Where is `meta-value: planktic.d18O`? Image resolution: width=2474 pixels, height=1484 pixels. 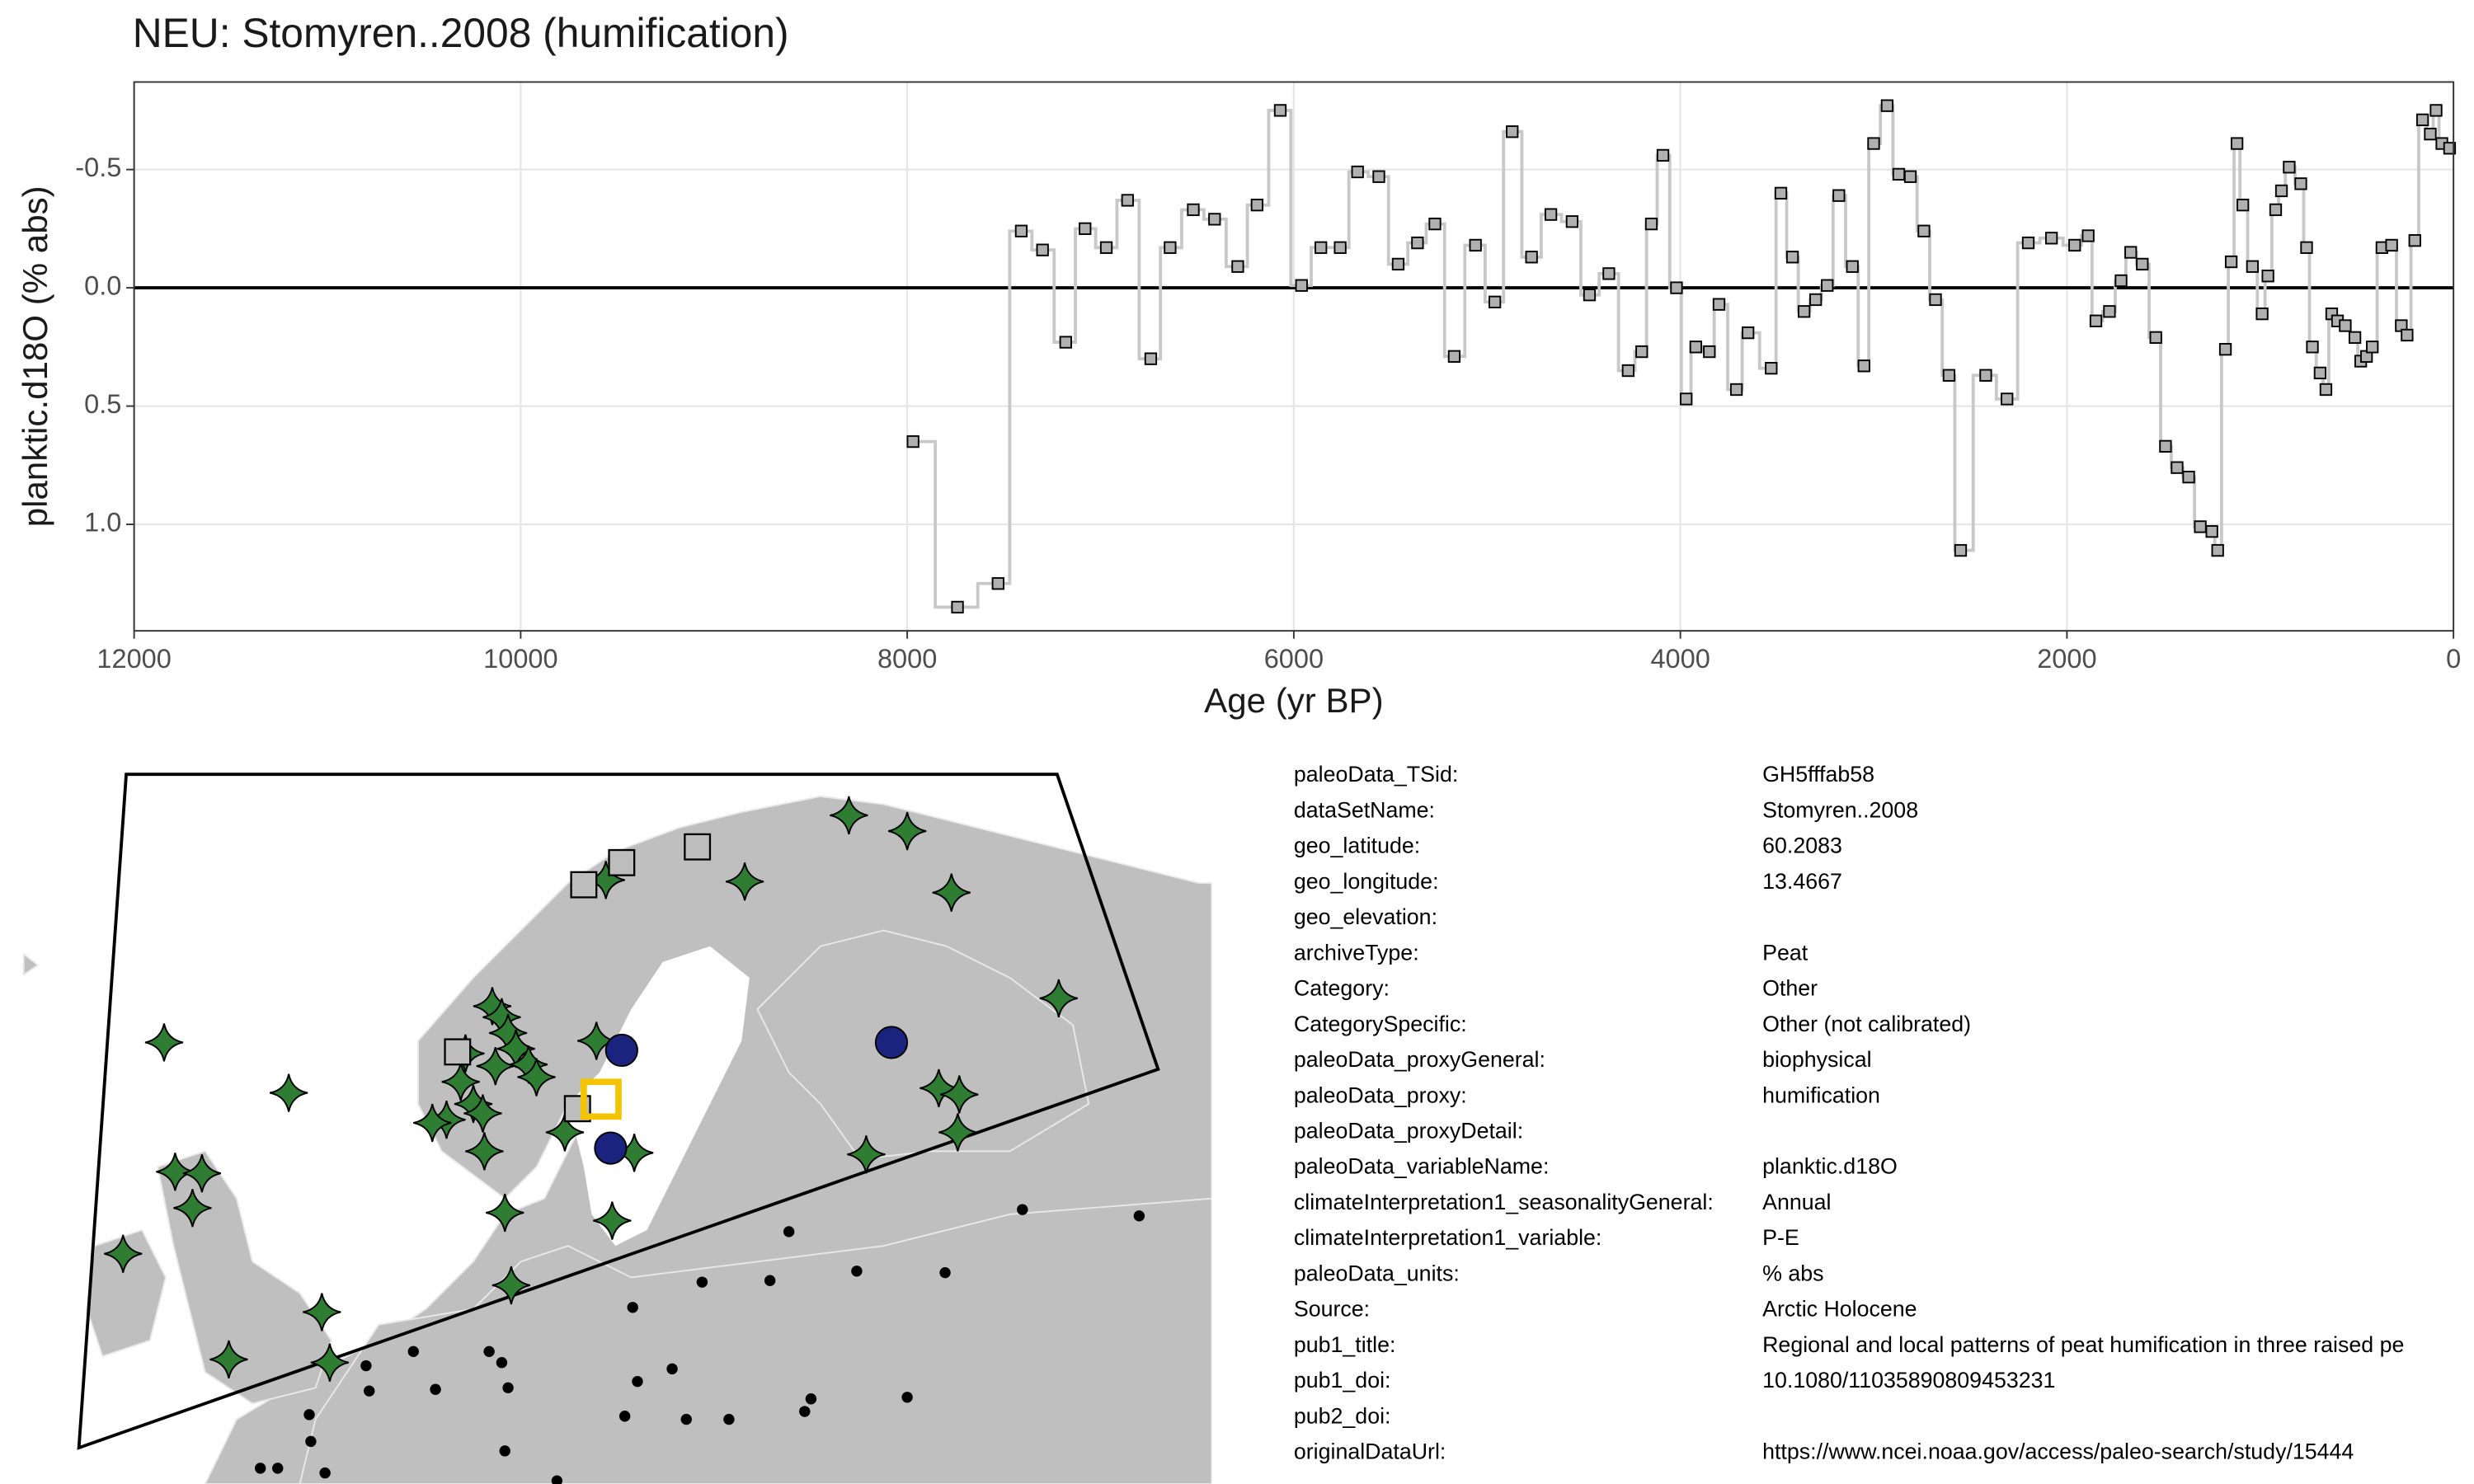 meta-value: planktic.d18O is located at coordinates (1830, 1166).